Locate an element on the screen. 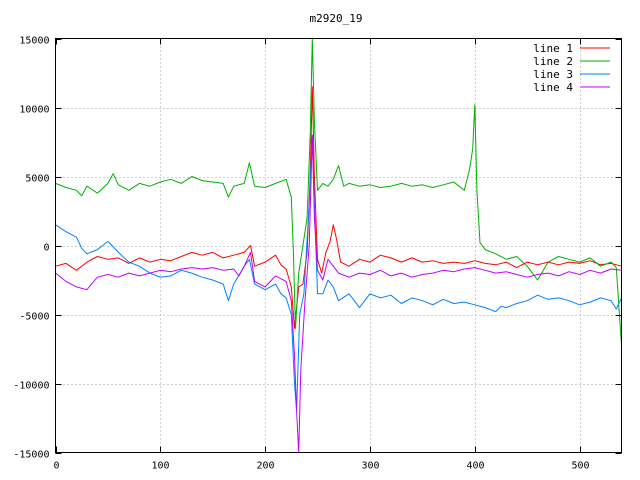  y-tick-label: -15000 is located at coordinates (31, 455).